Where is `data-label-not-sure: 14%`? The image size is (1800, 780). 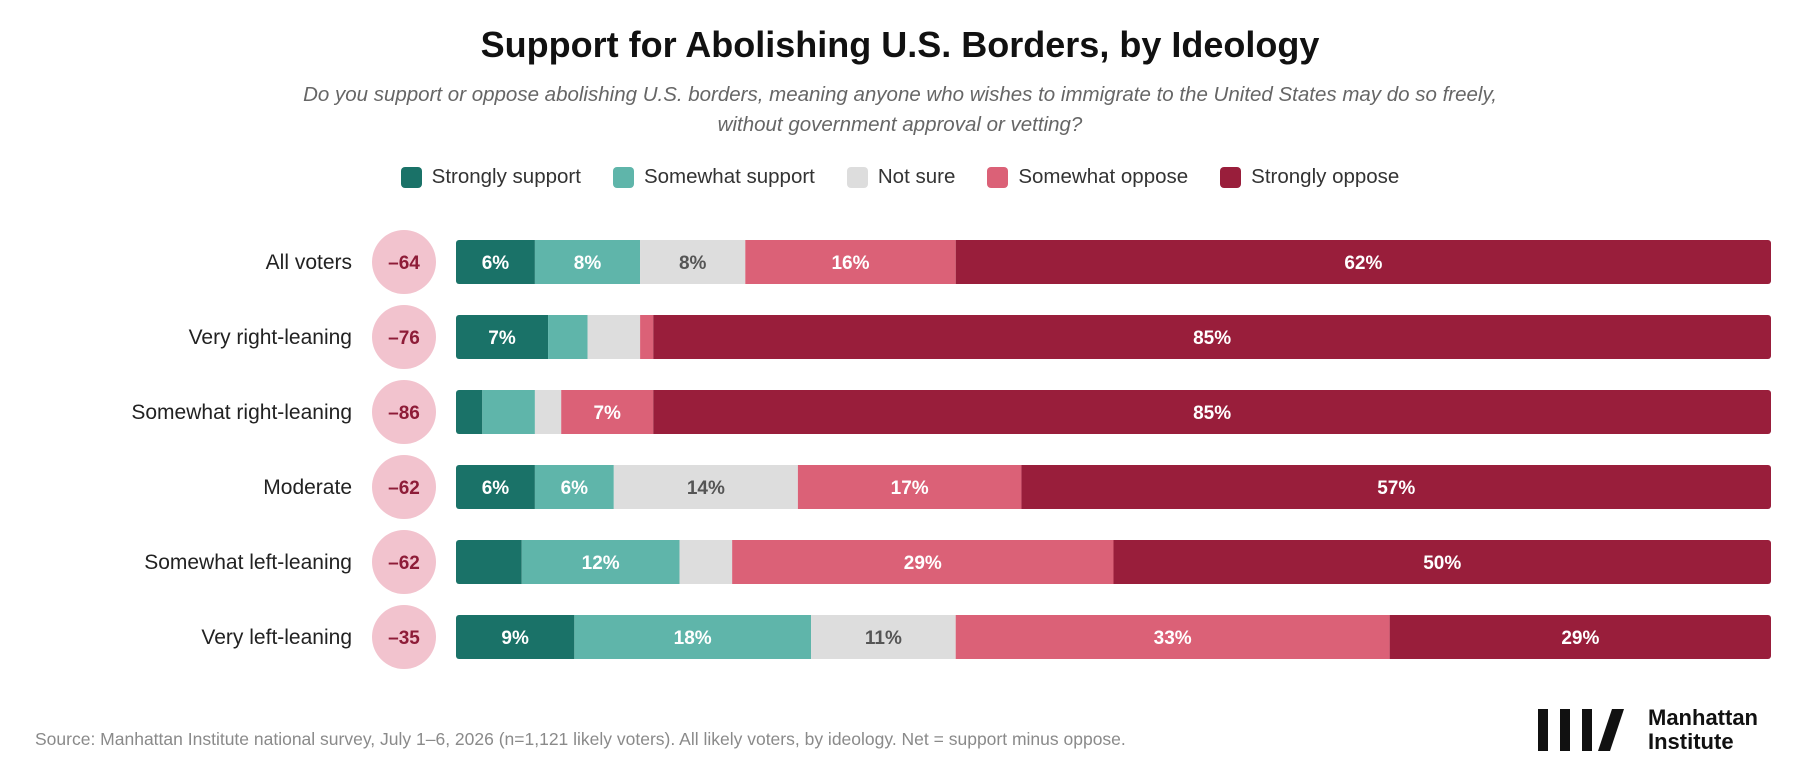
data-label-not-sure: 14% is located at coordinates (706, 488).